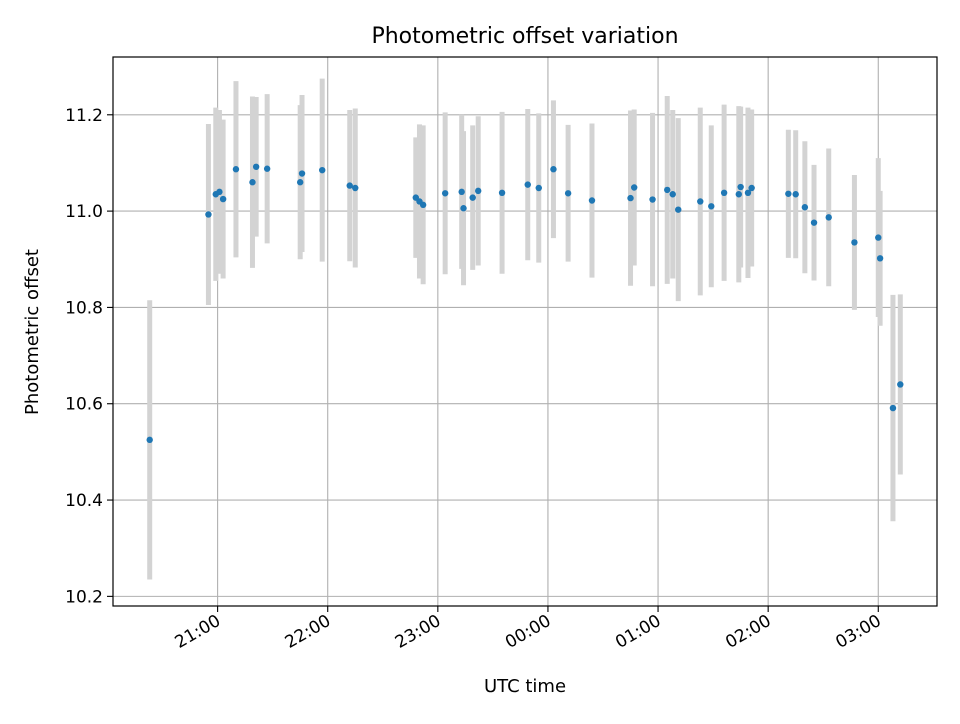  Describe the element at coordinates (84, 308) in the screenshot. I see `y-tick-label: 10.8` at that location.